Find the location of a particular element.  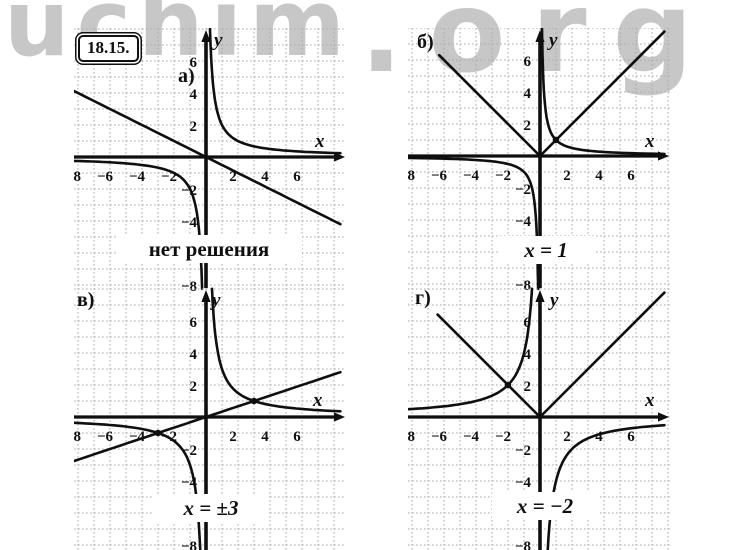

curve-y = 2/x-neg is located at coordinates (139, 225).